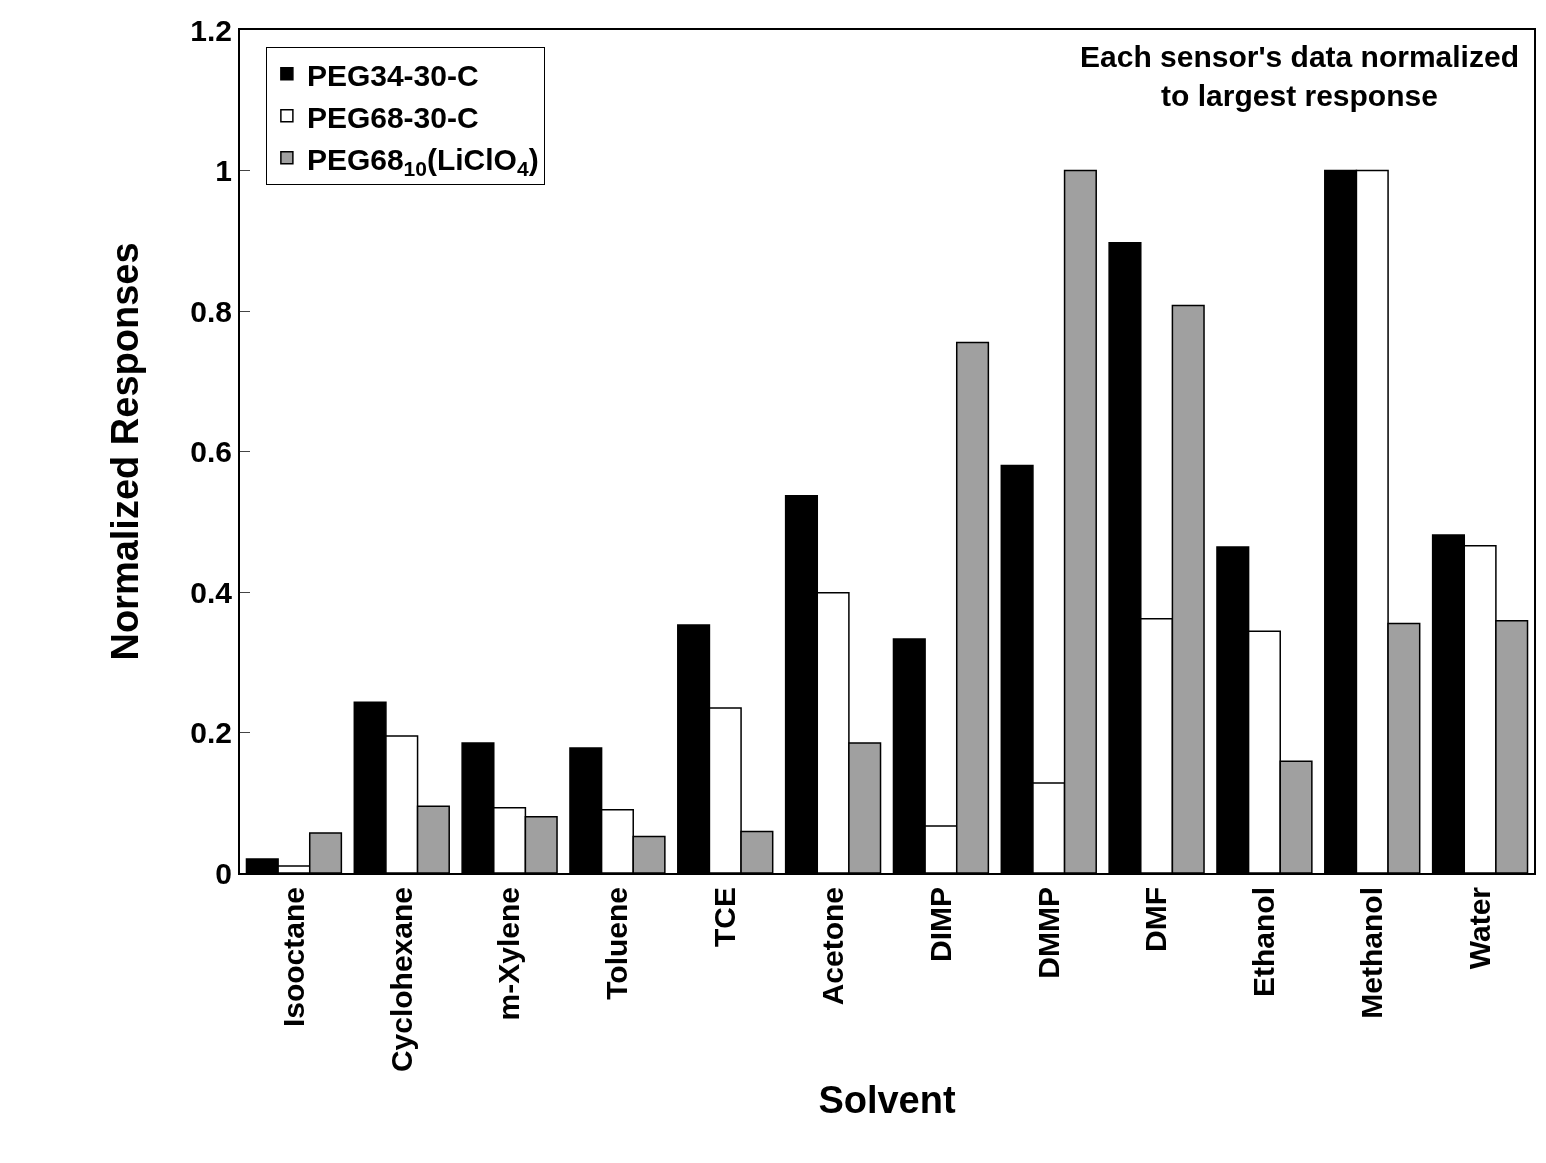 Image resolution: width=1546 pixels, height=1163 pixels. Describe the element at coordinates (1048, 933) in the screenshot. I see `x-tick-label: DMMP` at that location.